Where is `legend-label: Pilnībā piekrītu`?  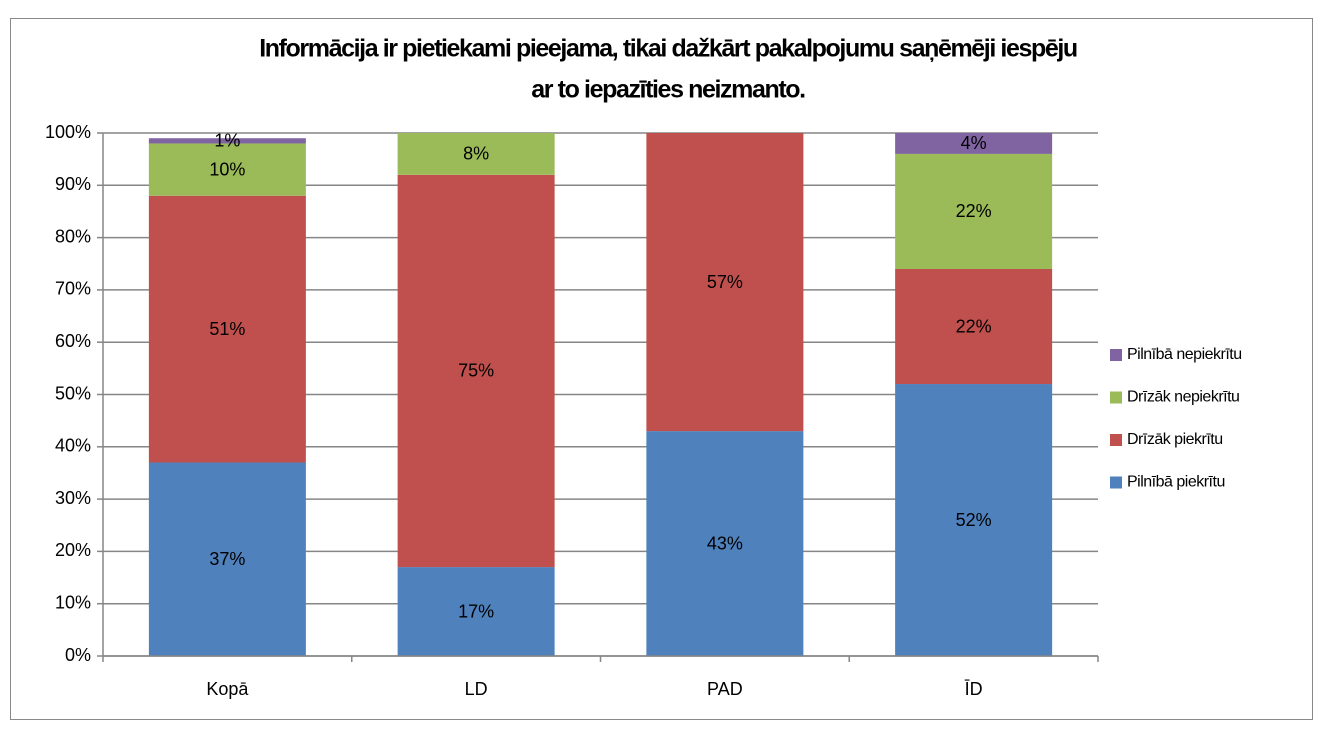
legend-label: Pilnībā piekrītu is located at coordinates (1176, 482).